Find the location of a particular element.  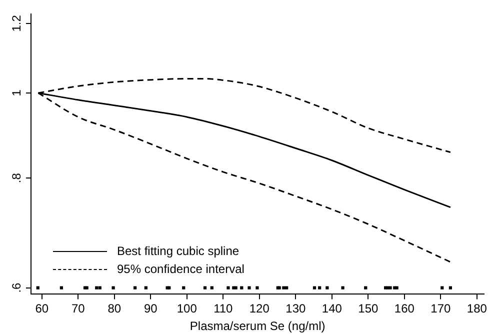

x-tick-label: 70 is located at coordinates (78, 309).